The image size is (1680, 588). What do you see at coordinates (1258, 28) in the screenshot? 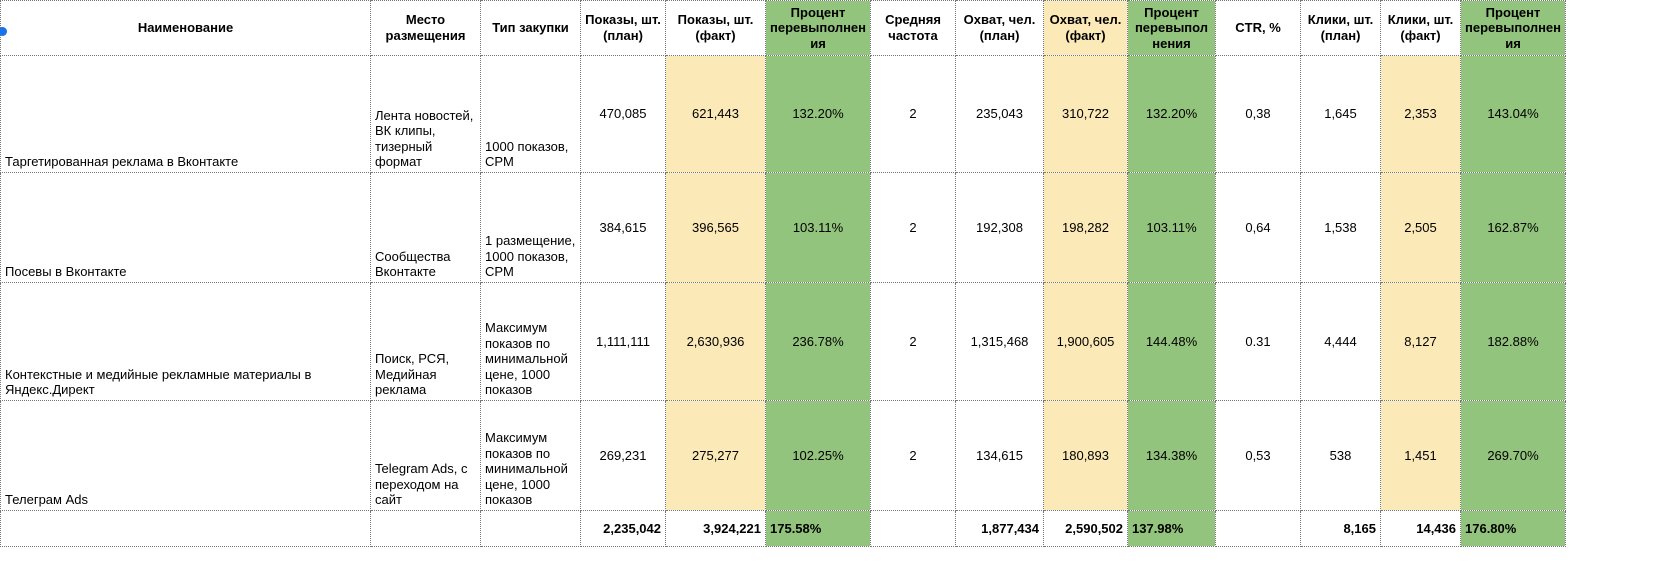
I see `header-ctr: CTR, %` at bounding box center [1258, 28].